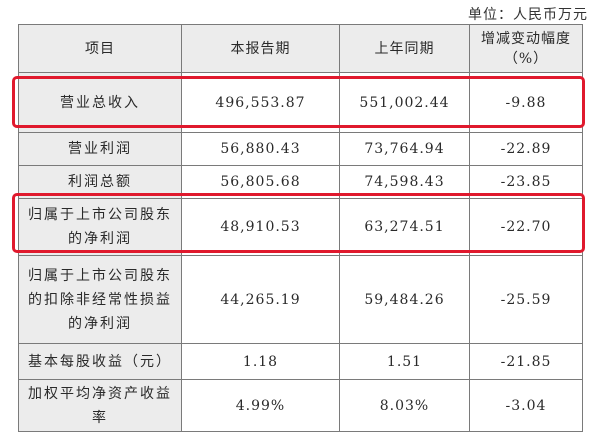  I want to click on row-label: 归属于上市公司股东的扣除非经常性损益的净利润, so click(100, 299).